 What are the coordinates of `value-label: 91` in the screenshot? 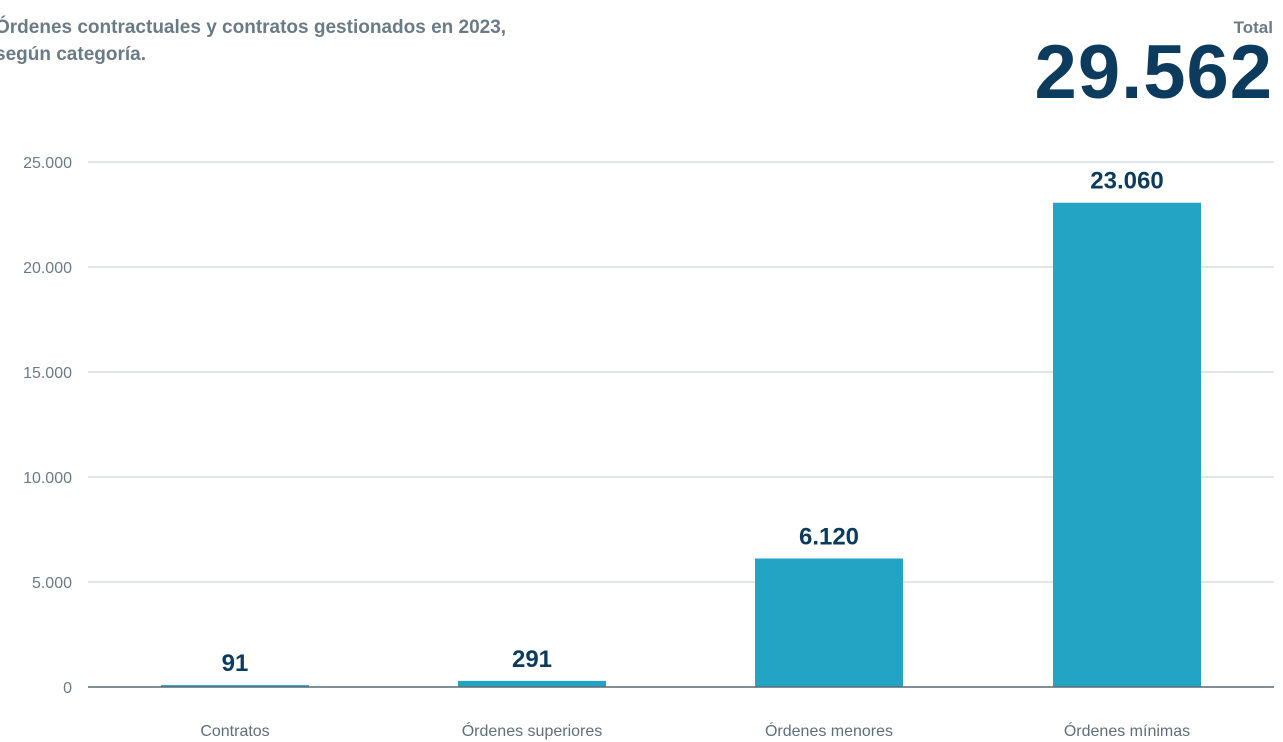 It's located at (235, 663).